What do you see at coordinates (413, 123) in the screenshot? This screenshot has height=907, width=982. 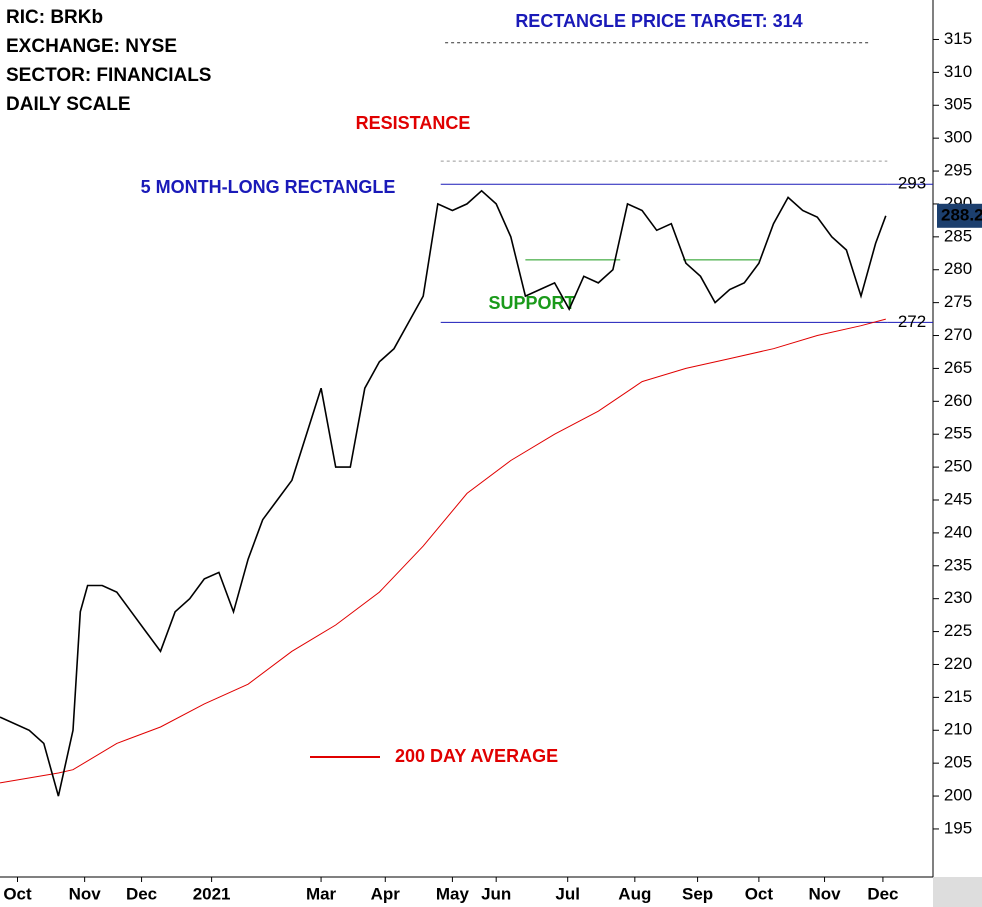 I see `annotation: RESISTANCE` at bounding box center [413, 123].